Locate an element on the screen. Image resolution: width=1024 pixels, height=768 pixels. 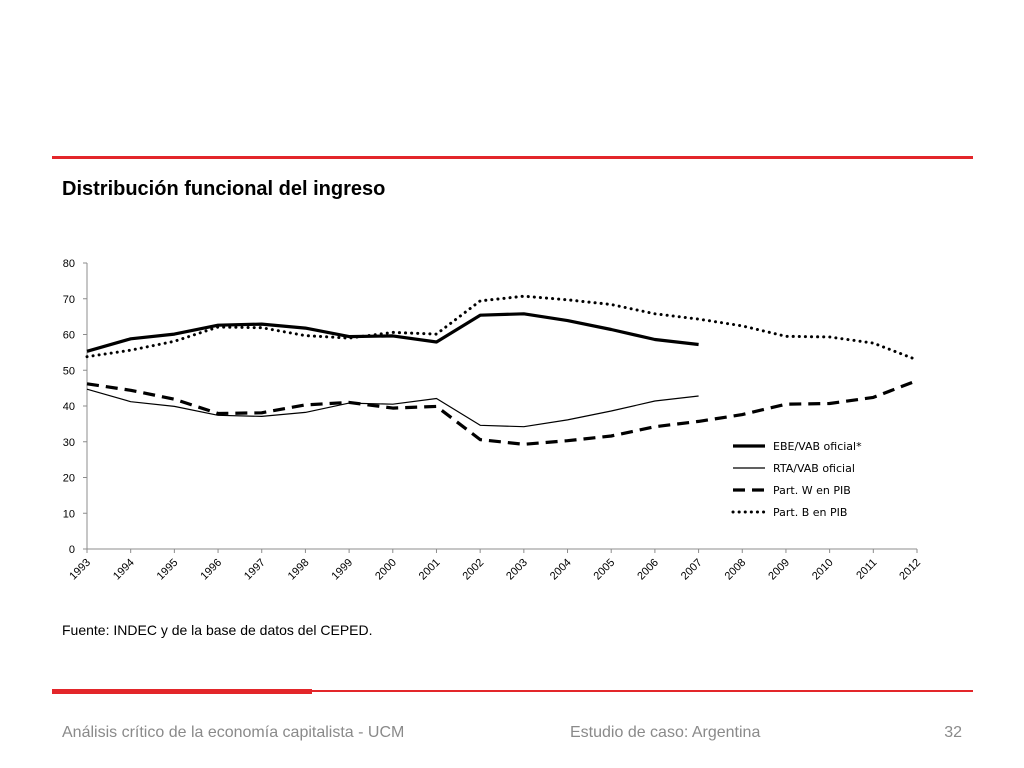
y-tick-label: 70 is located at coordinates (69, 300).